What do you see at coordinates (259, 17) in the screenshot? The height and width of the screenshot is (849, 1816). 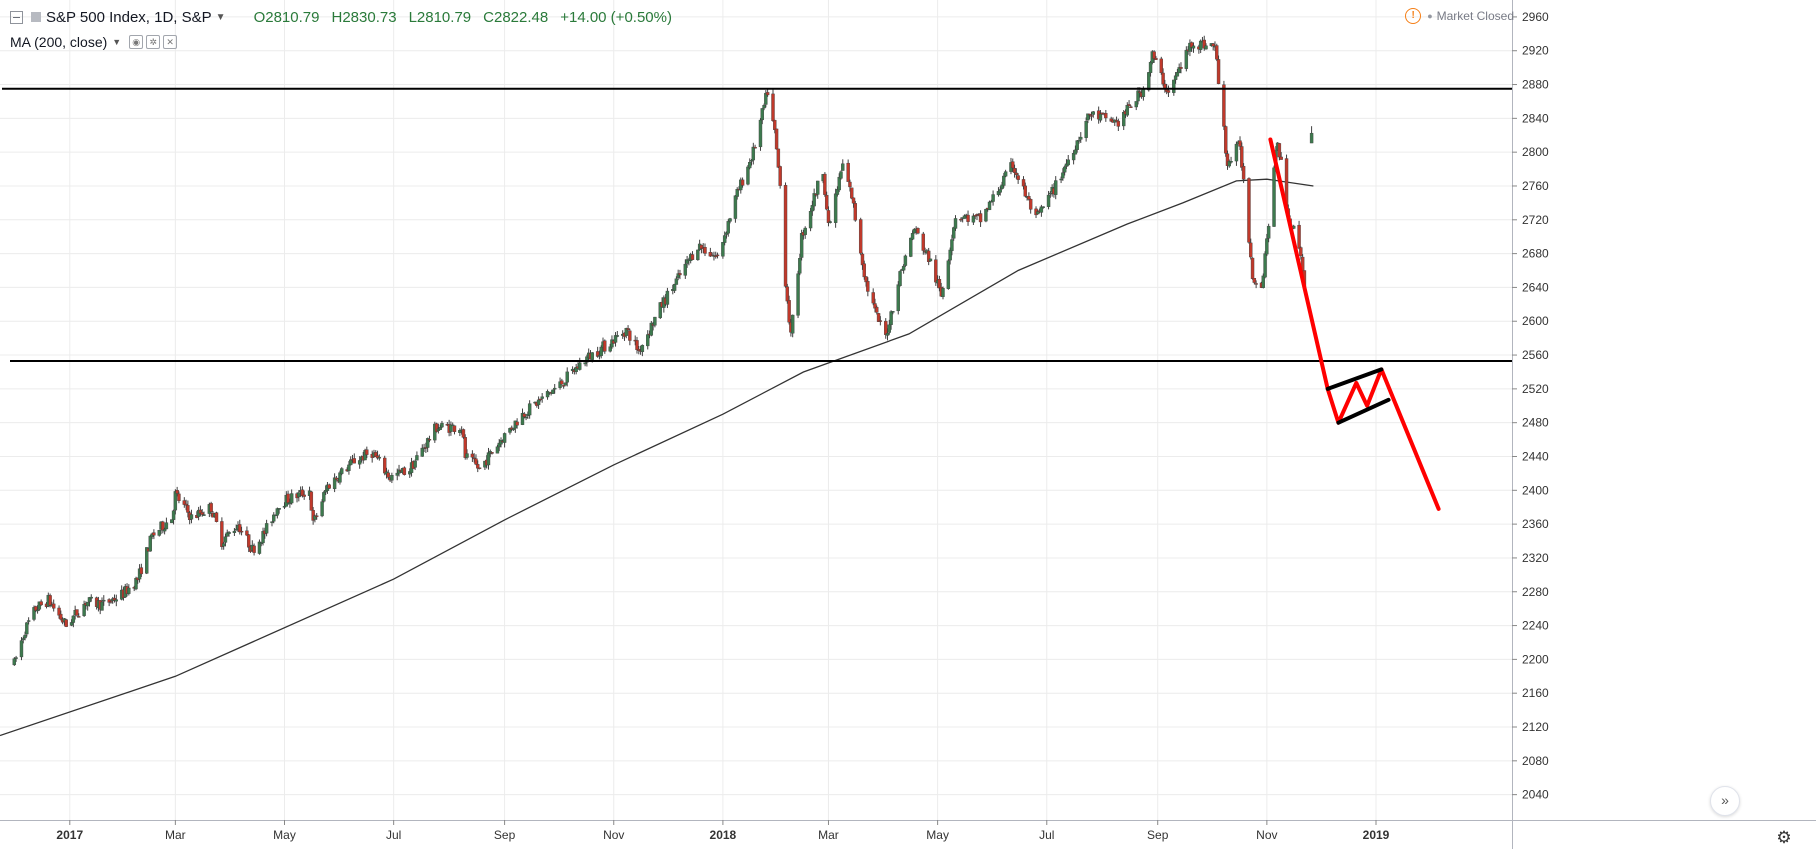 I see `open-label: O` at bounding box center [259, 17].